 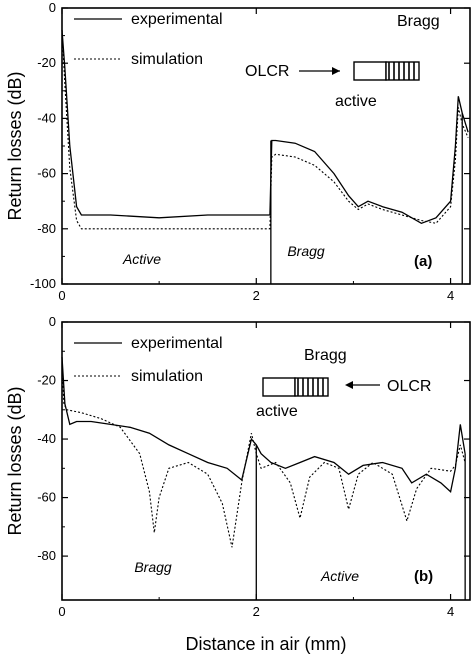 What do you see at coordinates (339, 576) in the screenshot?
I see `region-label-right: Active` at bounding box center [339, 576].